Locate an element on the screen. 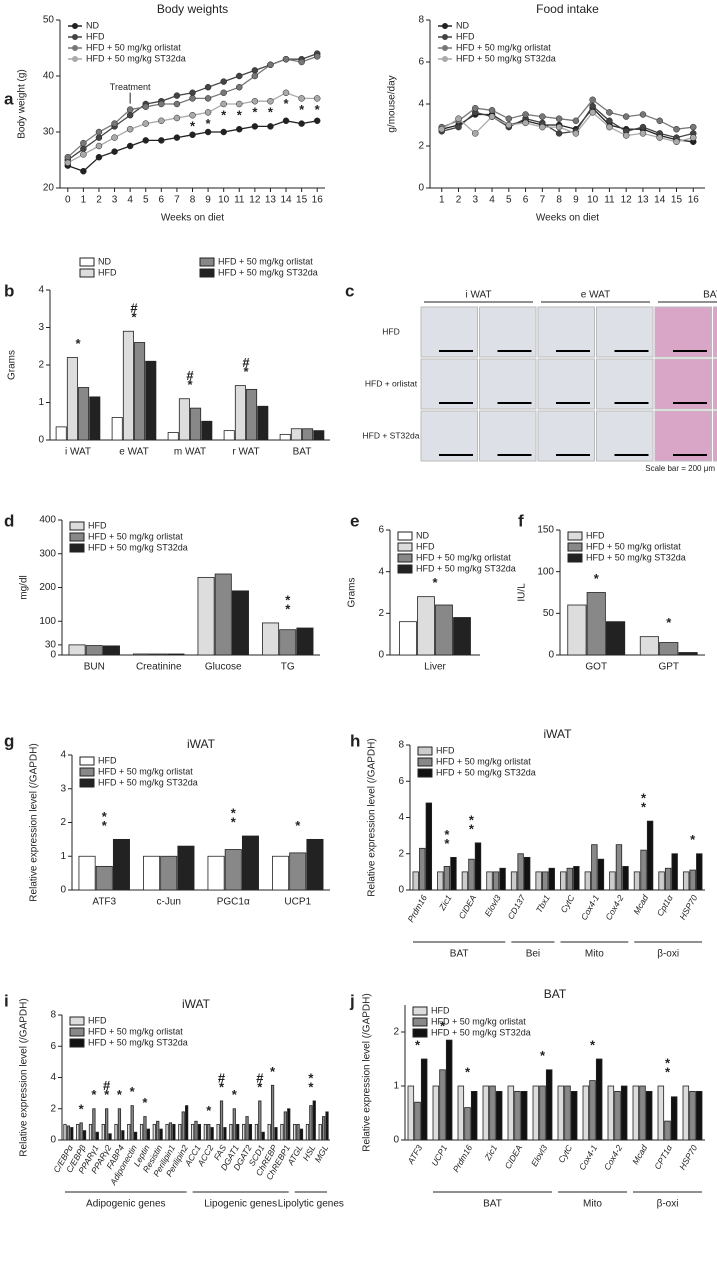  x-tick-label: CPT1α is located at coordinates (663, 1156).